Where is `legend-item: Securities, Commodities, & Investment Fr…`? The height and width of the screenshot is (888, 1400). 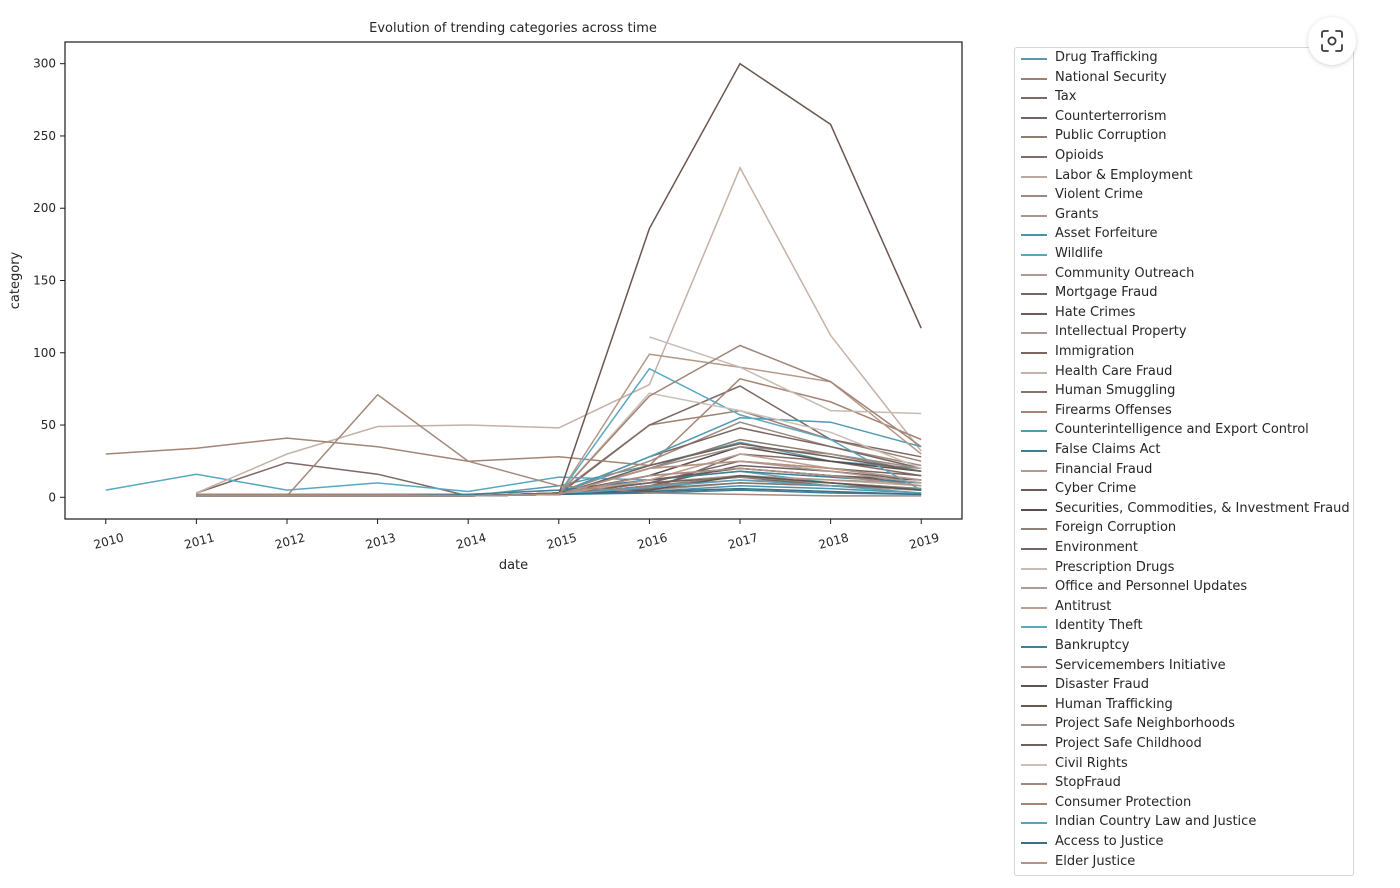 legend-item: Securities, Commodities, & Investment Fr… is located at coordinates (1184, 509).